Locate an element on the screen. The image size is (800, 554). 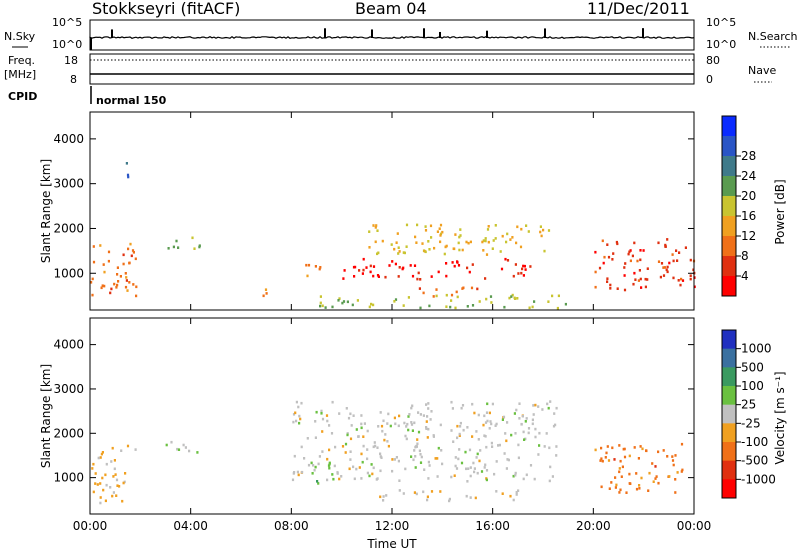
x-tick-label: 04:00 is located at coordinates (190, 526).